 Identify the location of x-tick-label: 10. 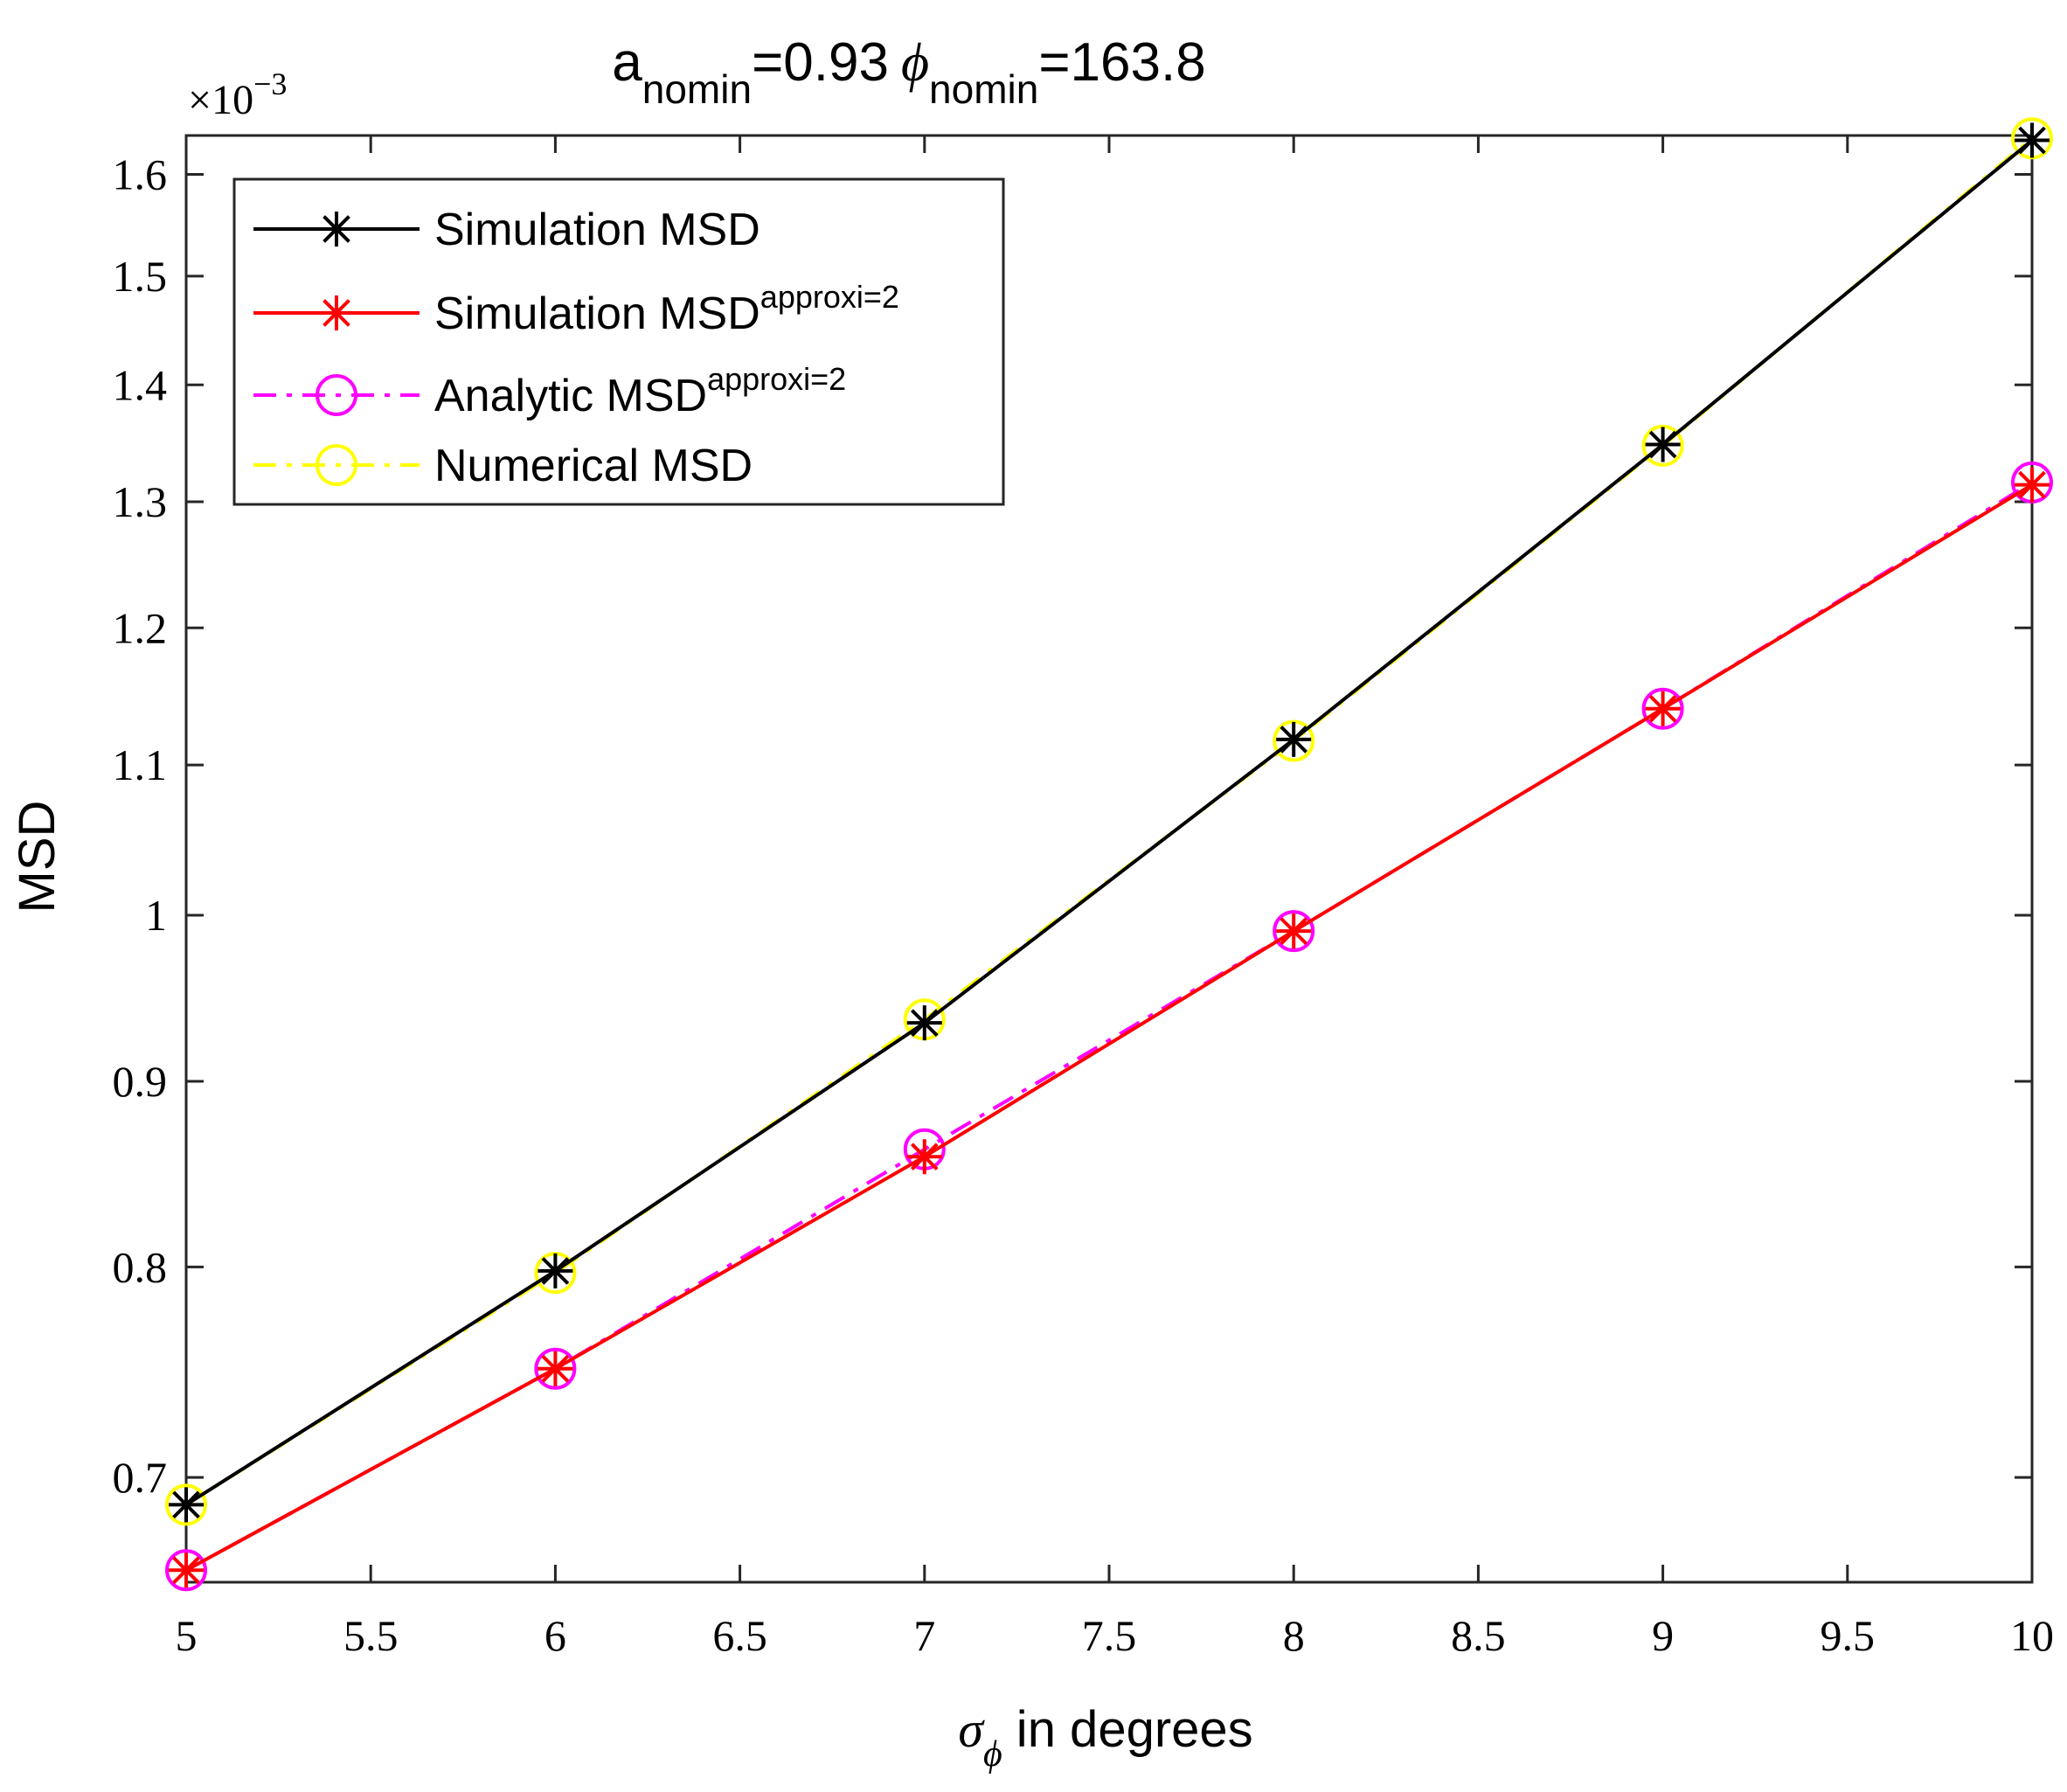
(2032, 1635).